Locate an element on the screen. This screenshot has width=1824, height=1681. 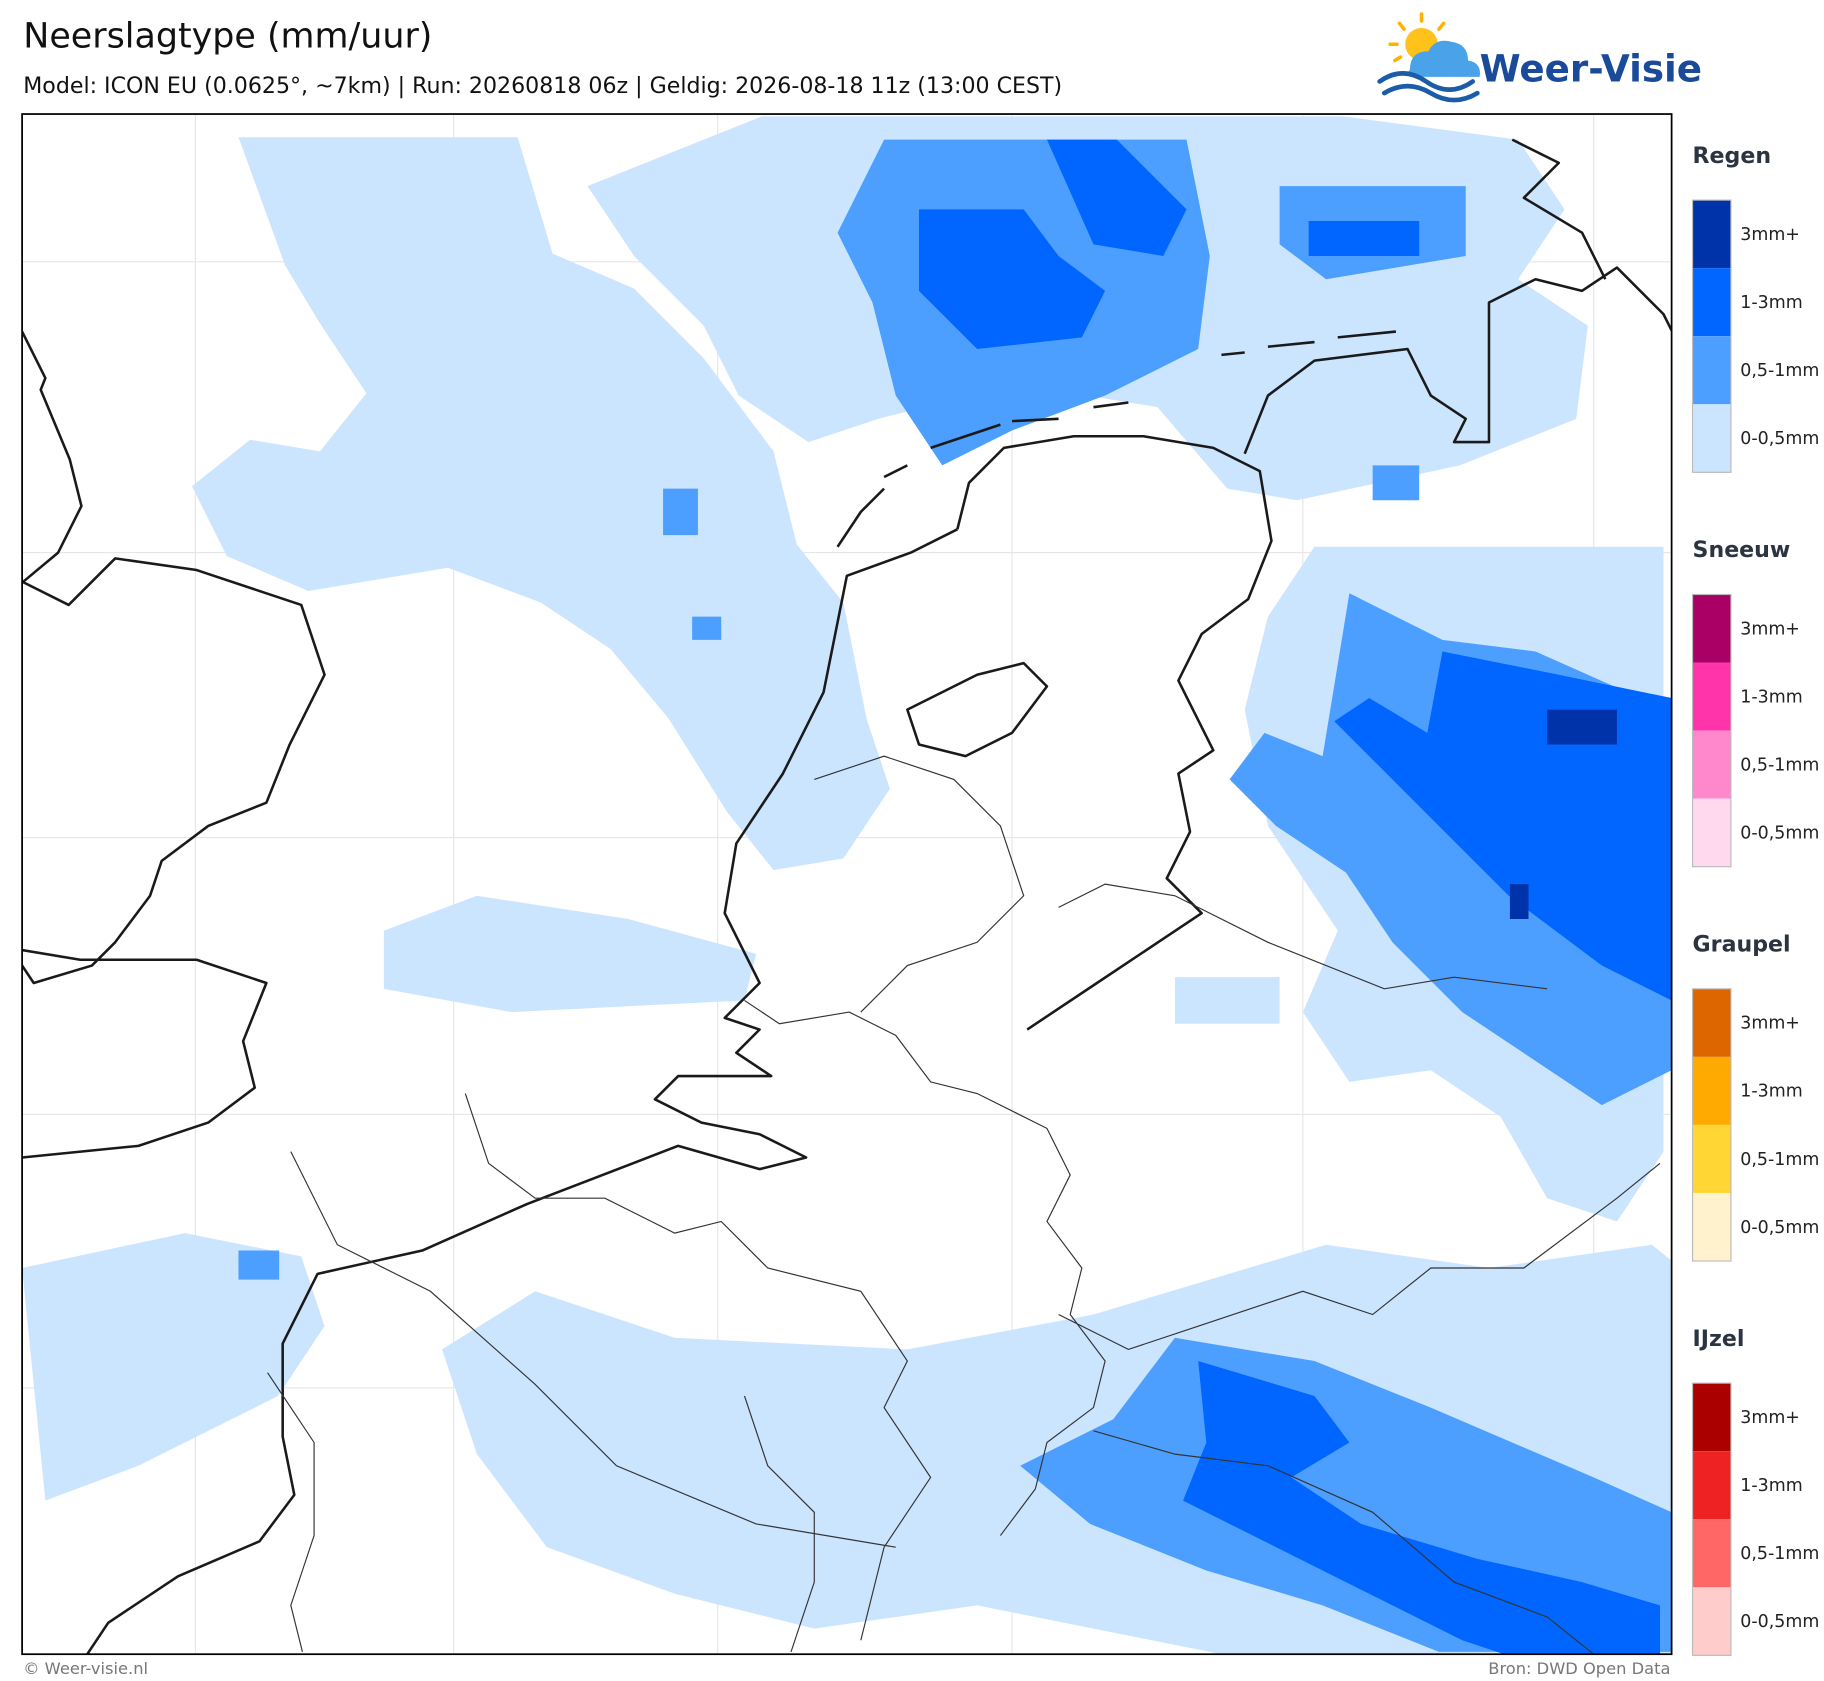
logo: Weer-Visie is located at coordinates (1539, 57).